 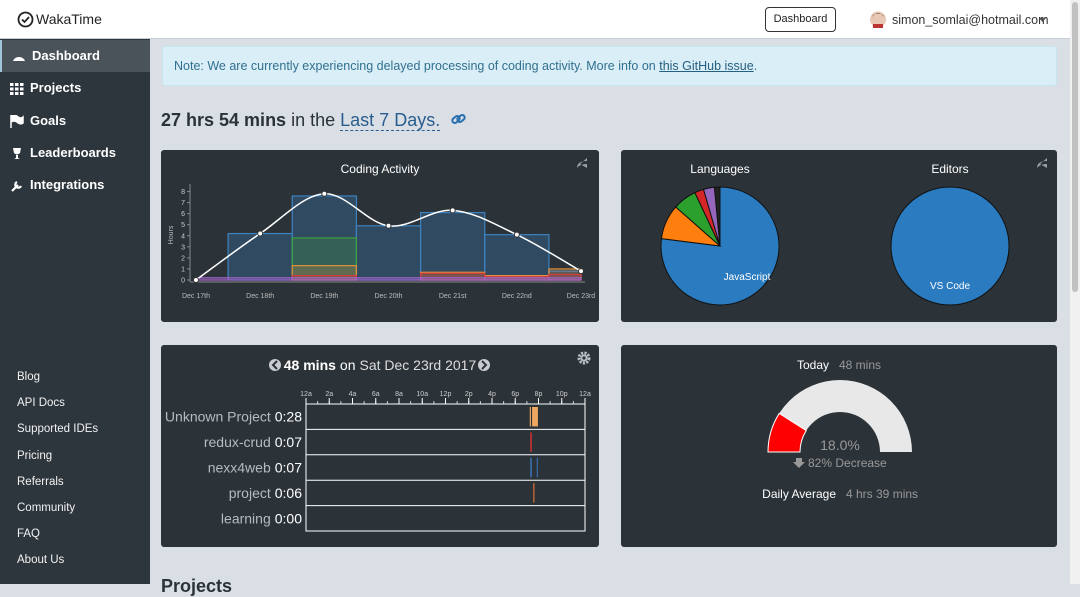 I want to click on y-axis-label: Hours, so click(x=171, y=234).